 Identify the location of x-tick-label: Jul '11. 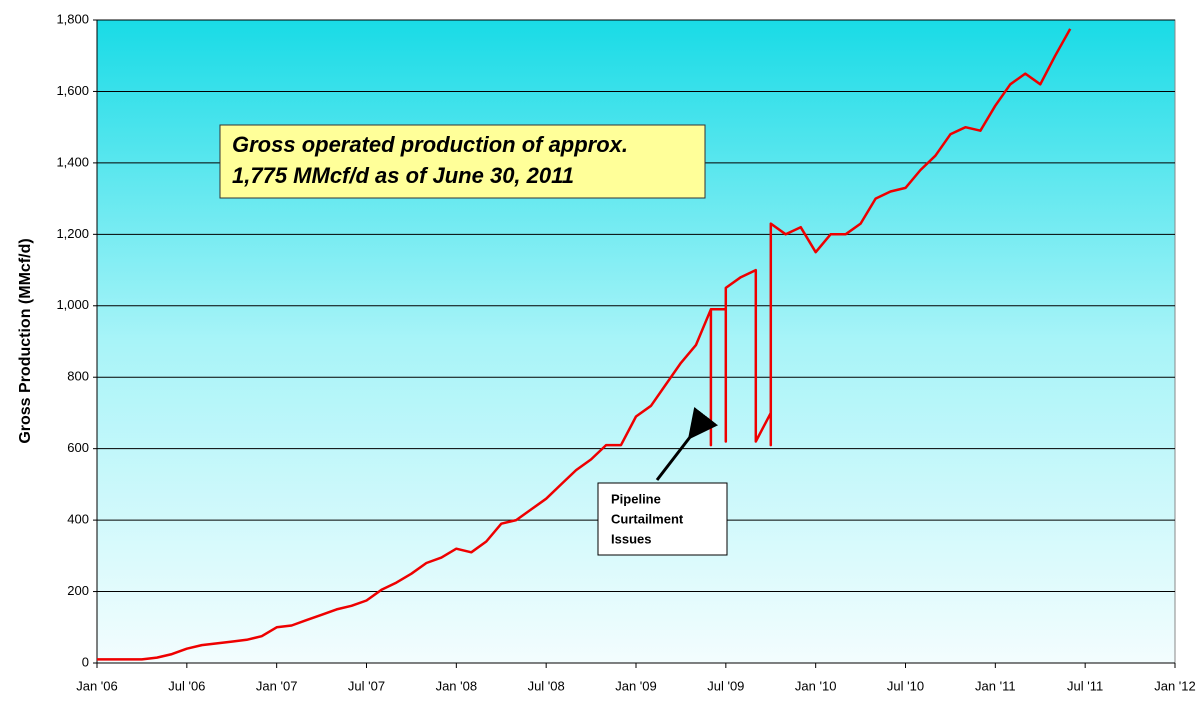
(1085, 685).